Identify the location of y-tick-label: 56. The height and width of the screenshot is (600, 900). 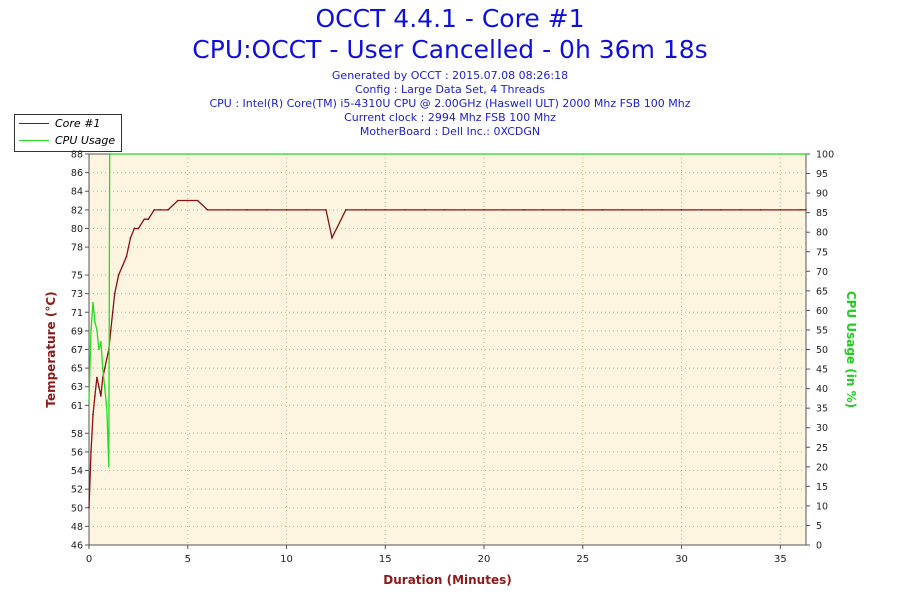
(77, 452).